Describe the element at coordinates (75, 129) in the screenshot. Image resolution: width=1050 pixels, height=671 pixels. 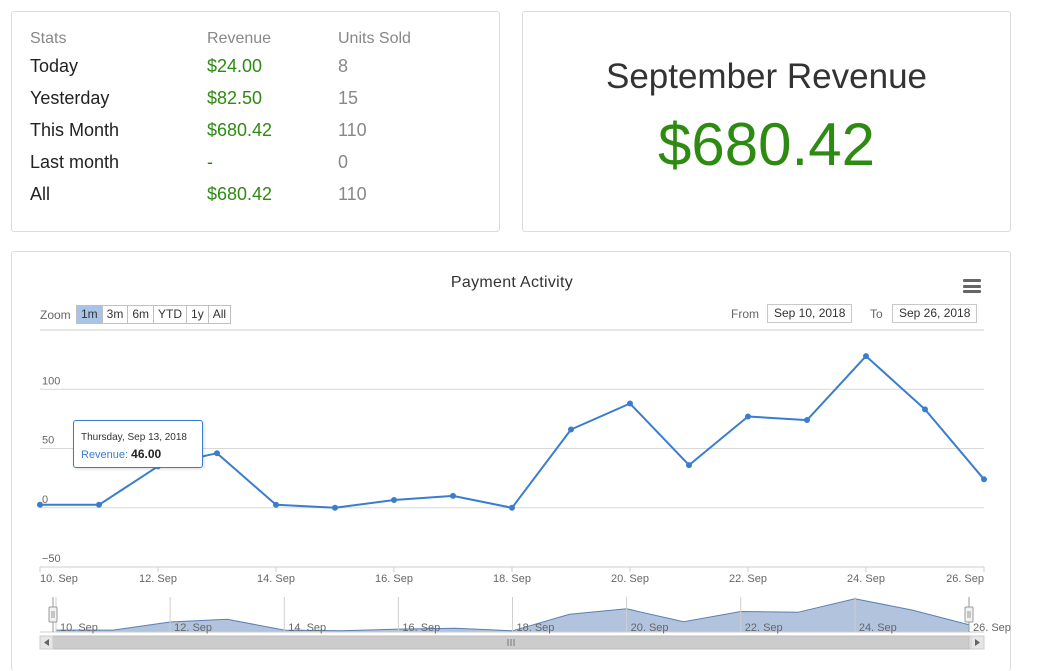
I see `stats-row-label: This Month` at that location.